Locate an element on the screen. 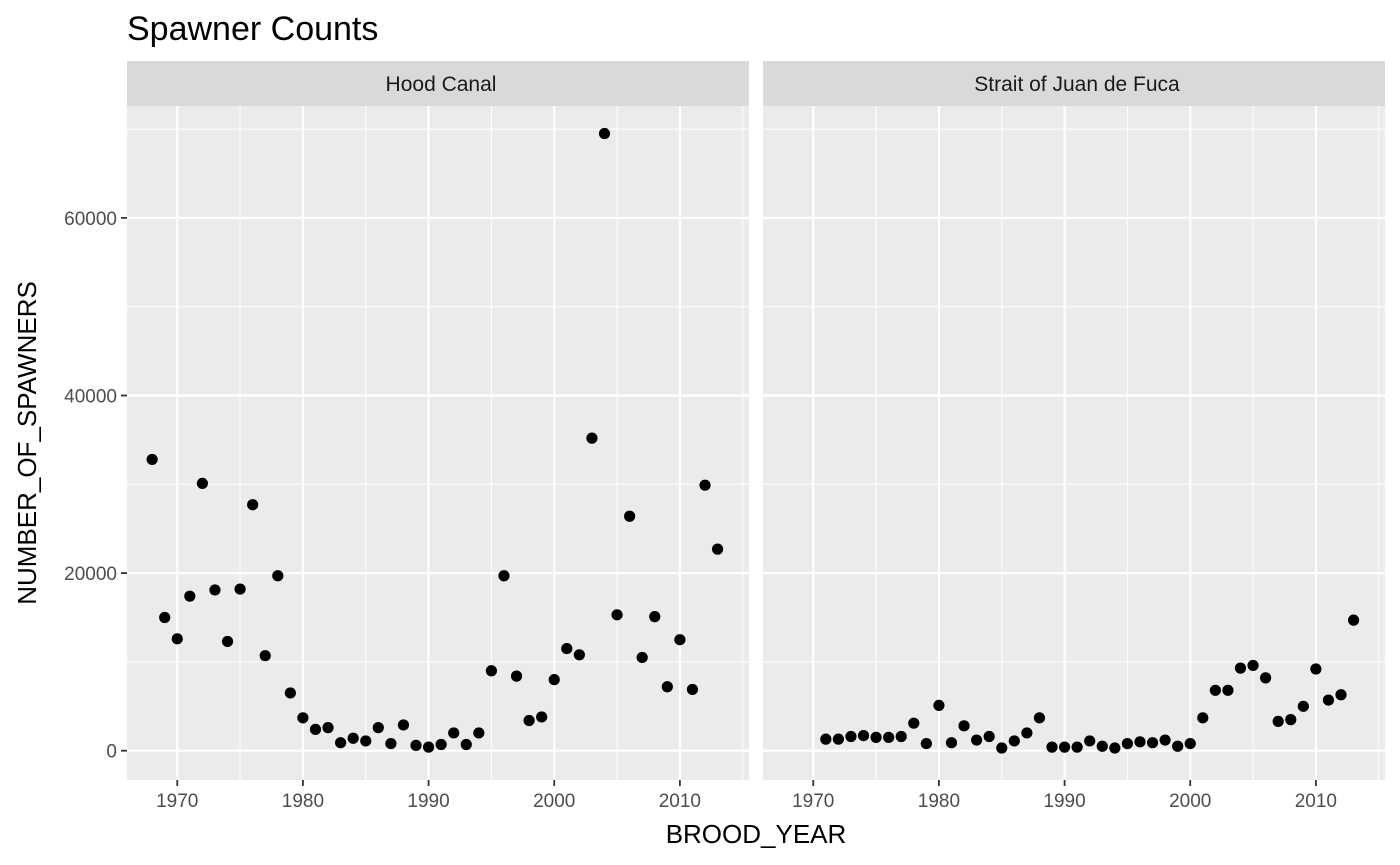 The image size is (1400, 865). x-axis-strait-of-juan-de-fuca: 1970 1980 1990 2000 2010 is located at coordinates (1064, 796).